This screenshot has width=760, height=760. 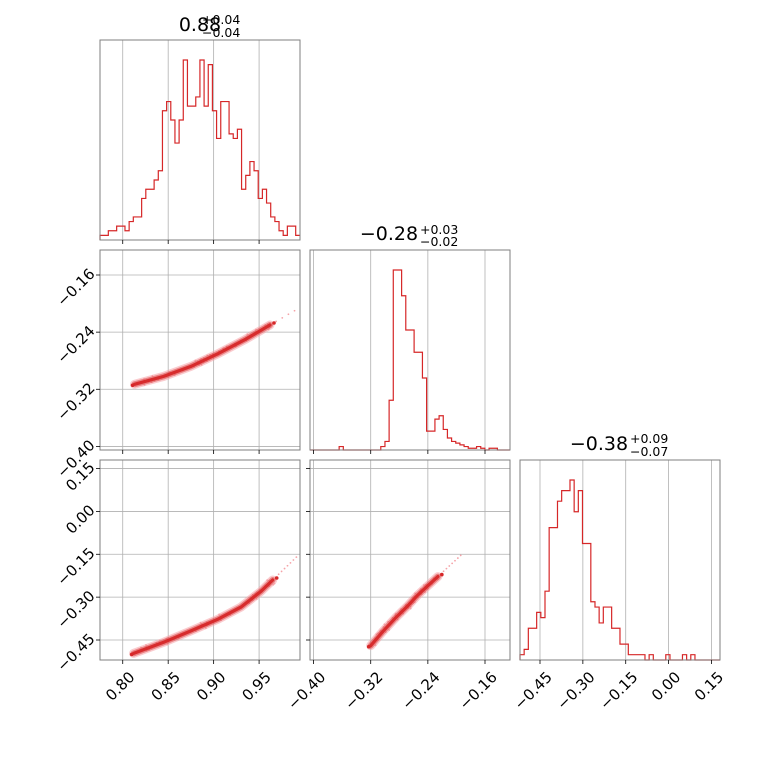 What do you see at coordinates (80, 519) in the screenshot?
I see `y-tick-label: 0.00` at bounding box center [80, 519].